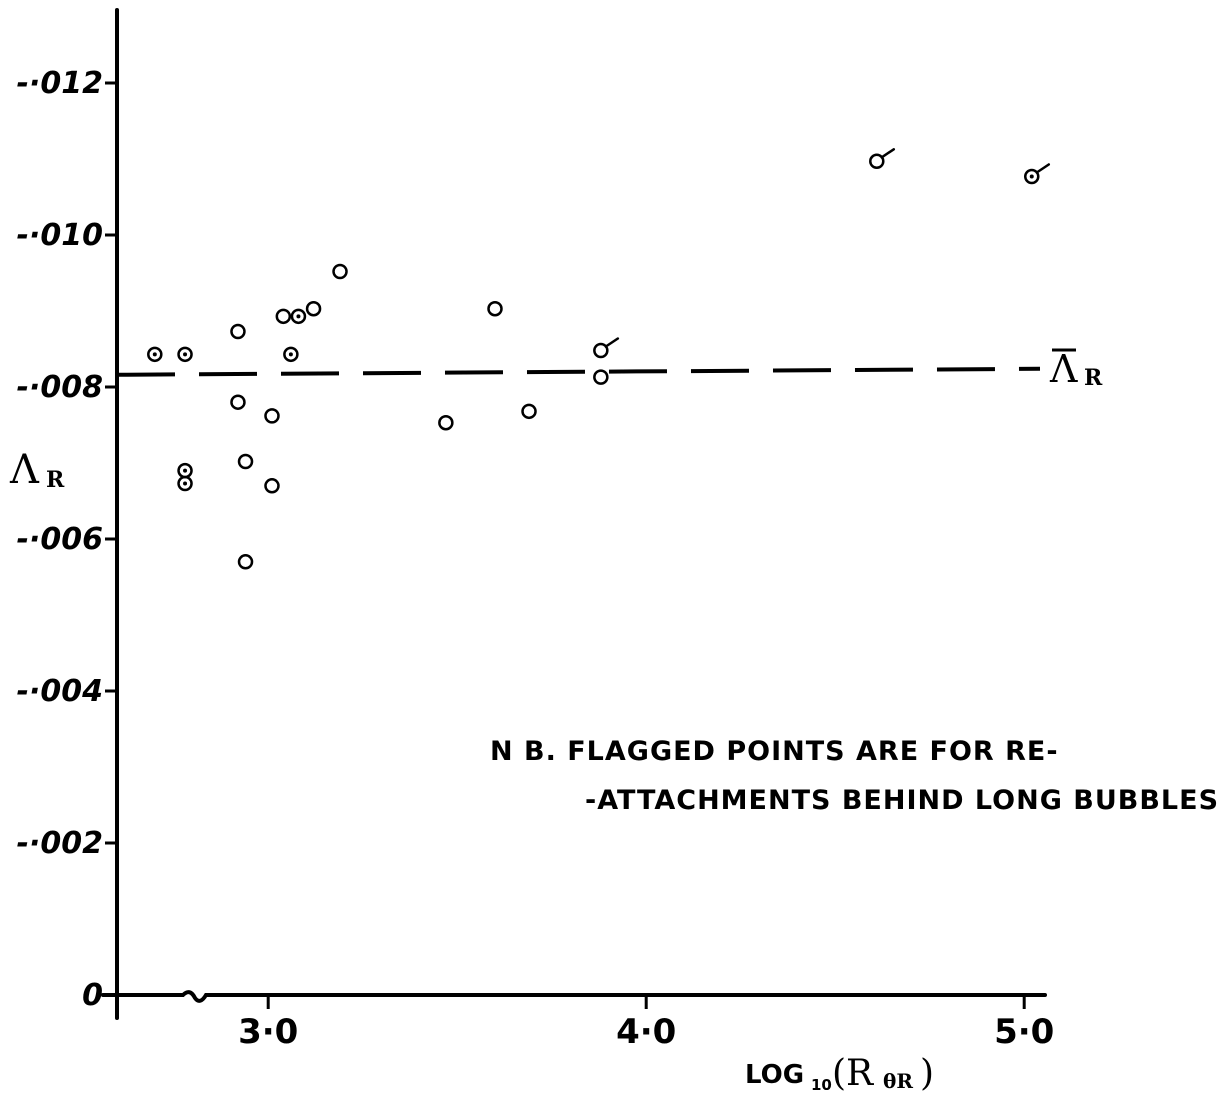  What do you see at coordinates (898, 1081) in the screenshot?
I see `x-axis-label-arg-subscript: θR` at bounding box center [898, 1081].